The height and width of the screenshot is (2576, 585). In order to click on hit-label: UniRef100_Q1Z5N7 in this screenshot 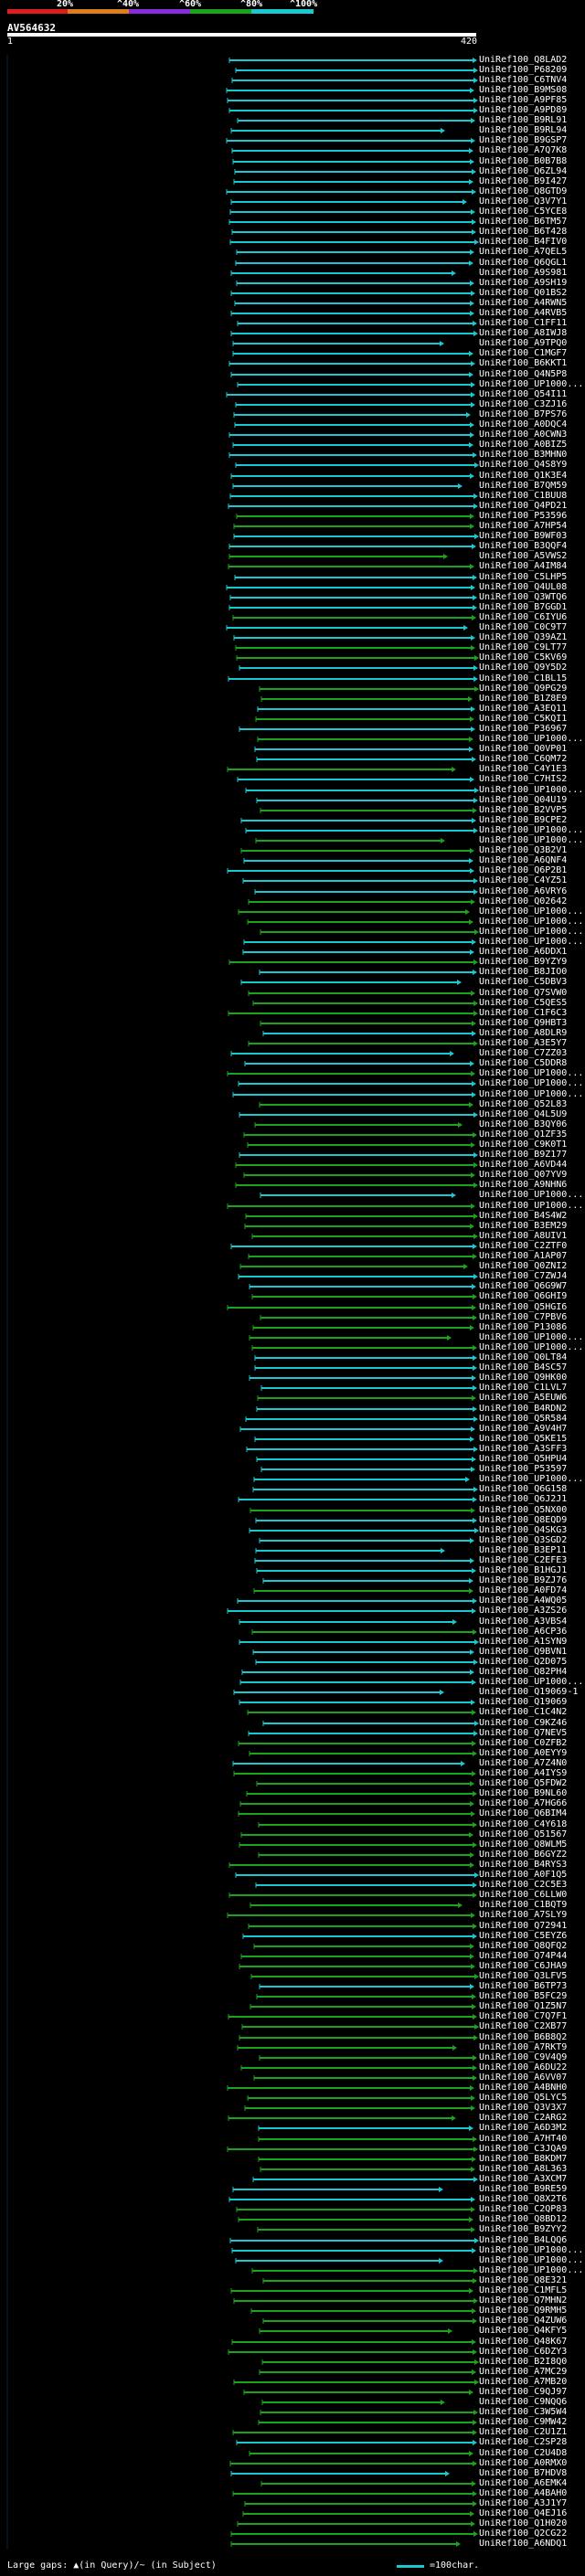, I will do `click(523, 2006)`.